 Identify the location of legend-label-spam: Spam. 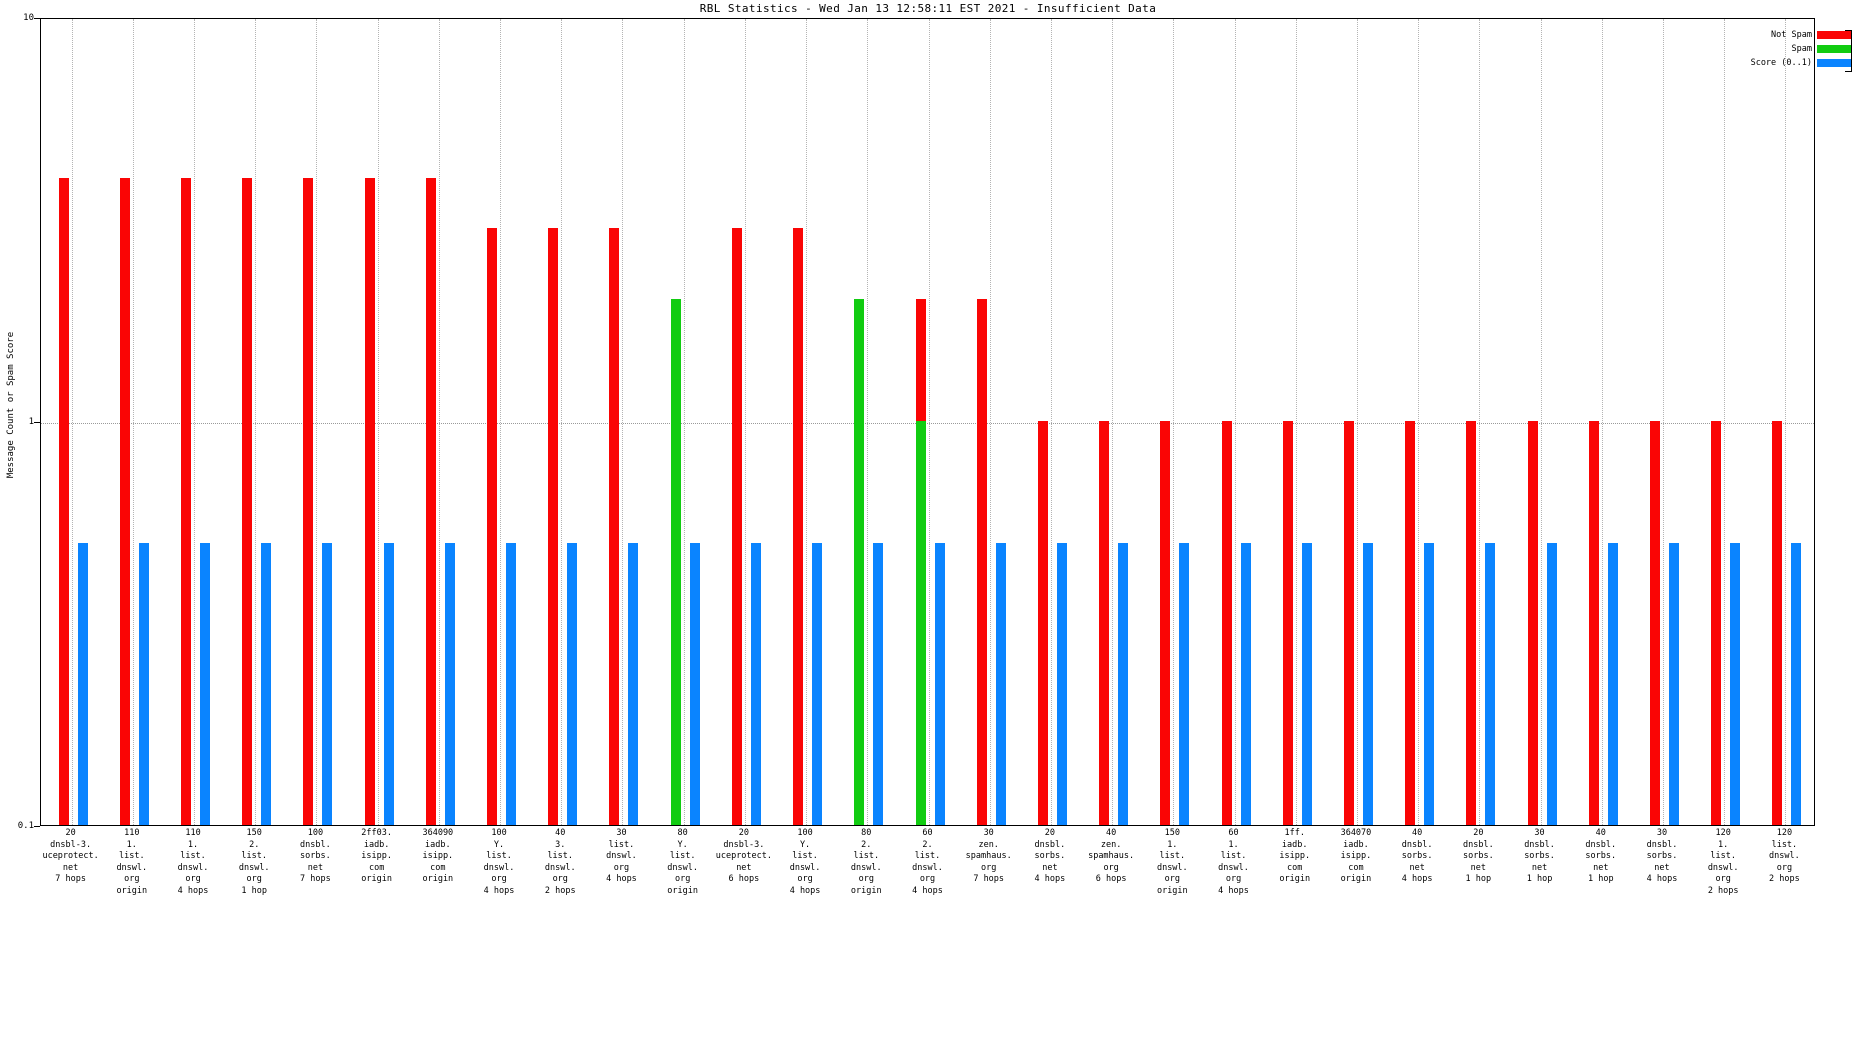
(1801, 49).